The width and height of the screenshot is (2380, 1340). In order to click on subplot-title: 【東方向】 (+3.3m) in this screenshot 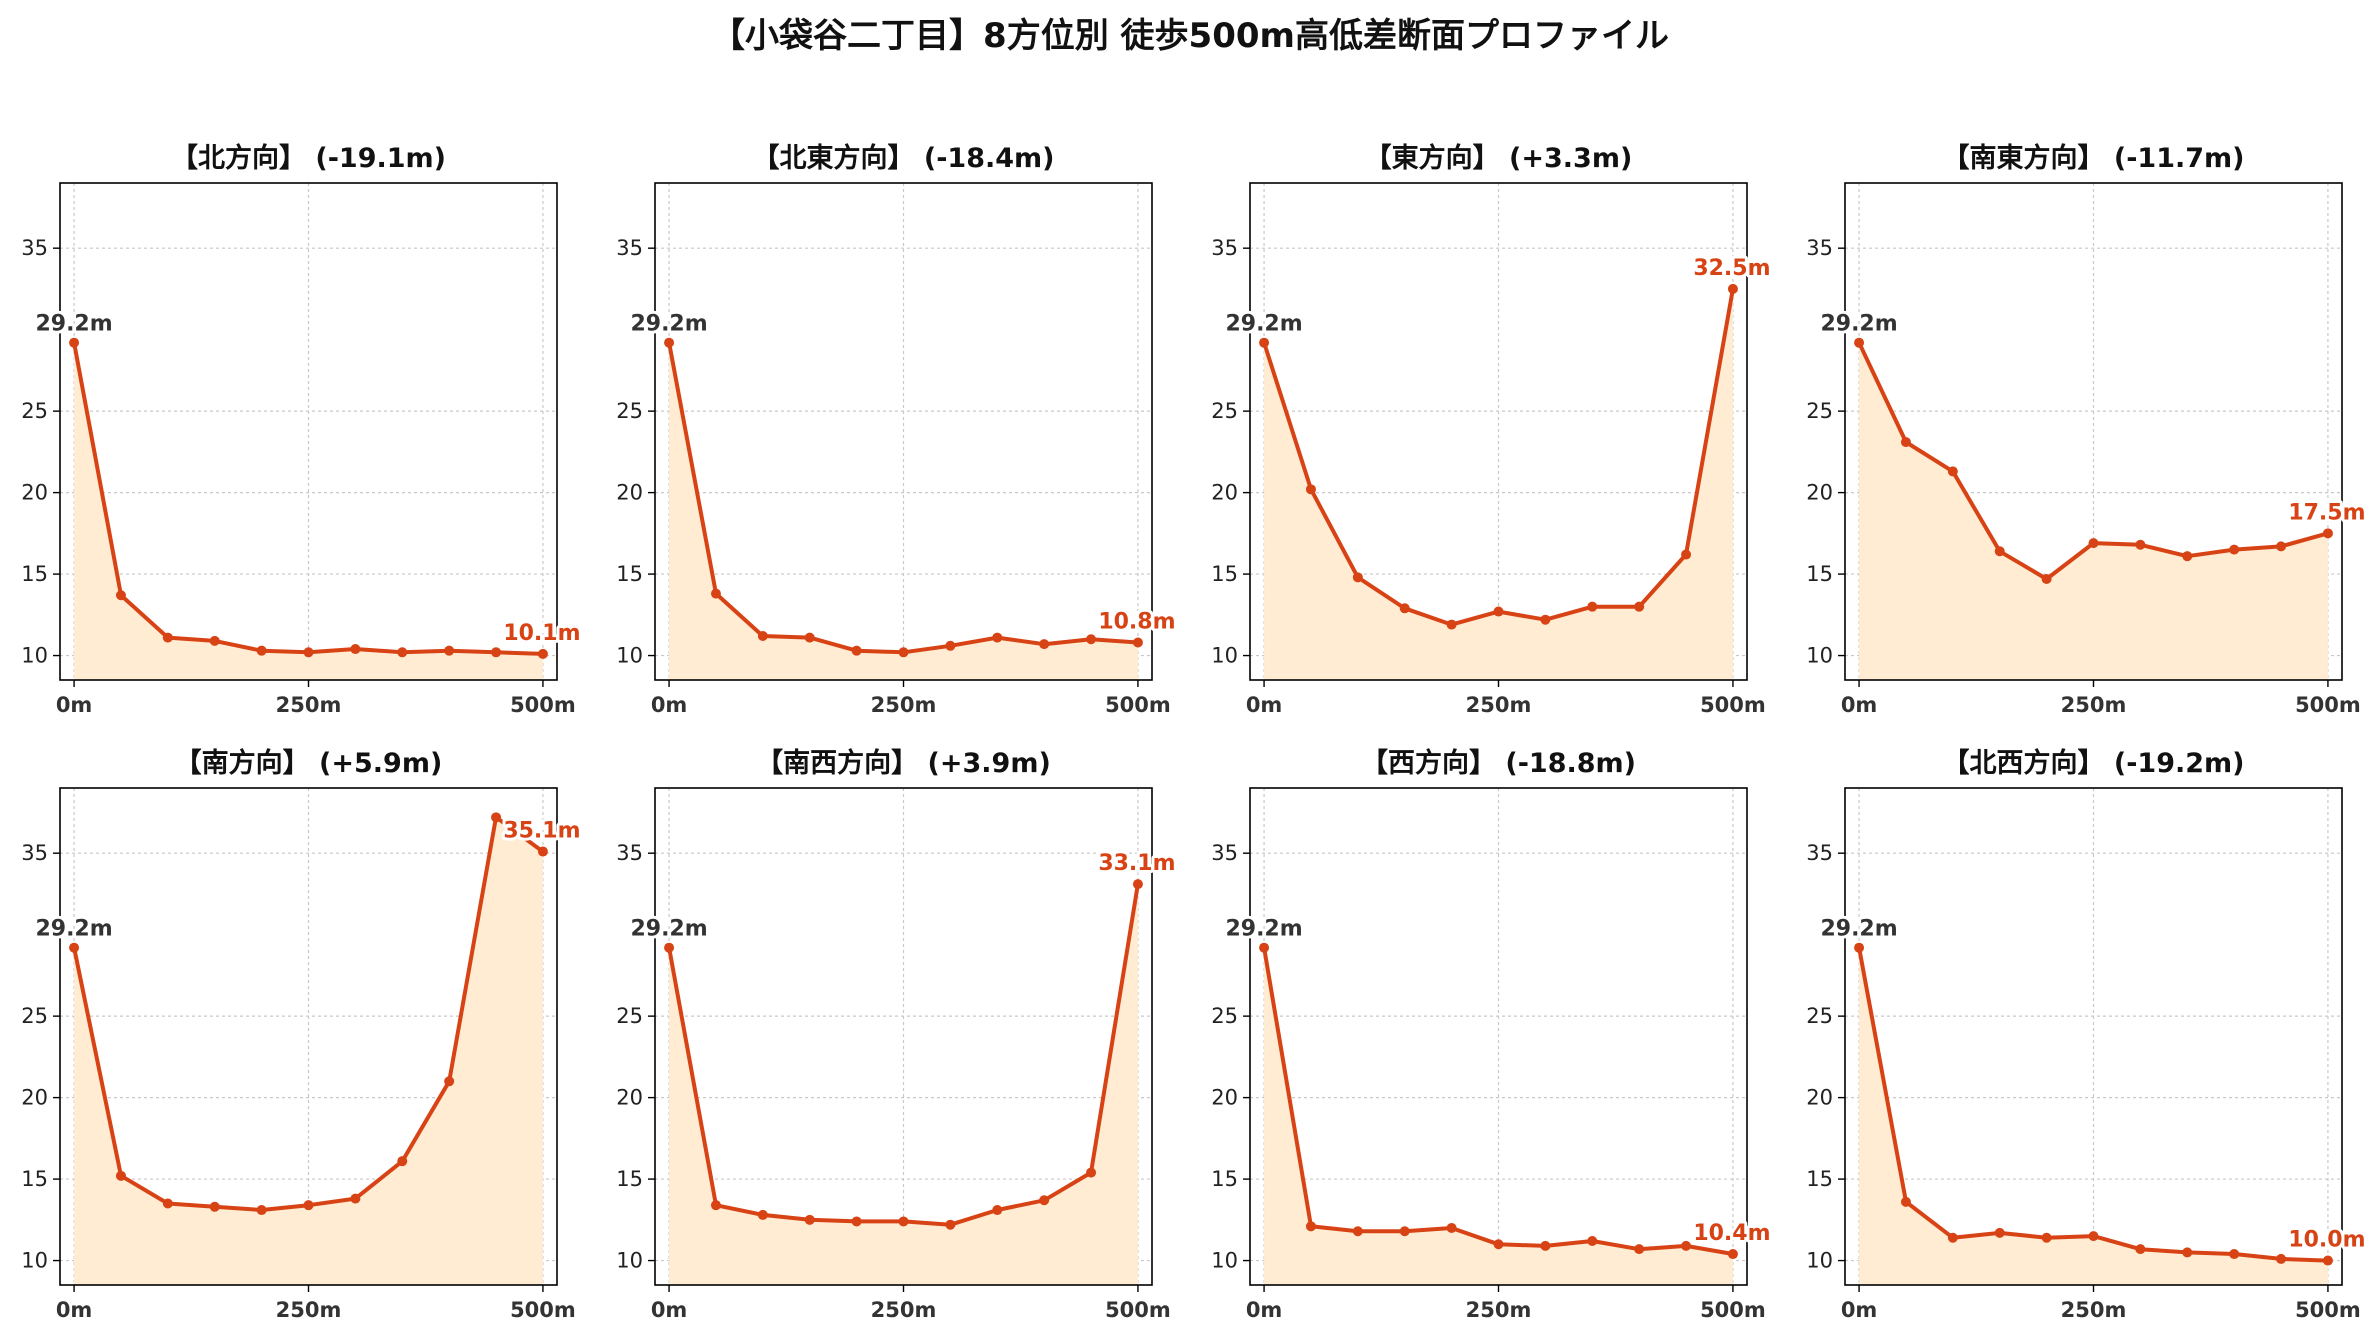, I will do `click(1499, 158)`.